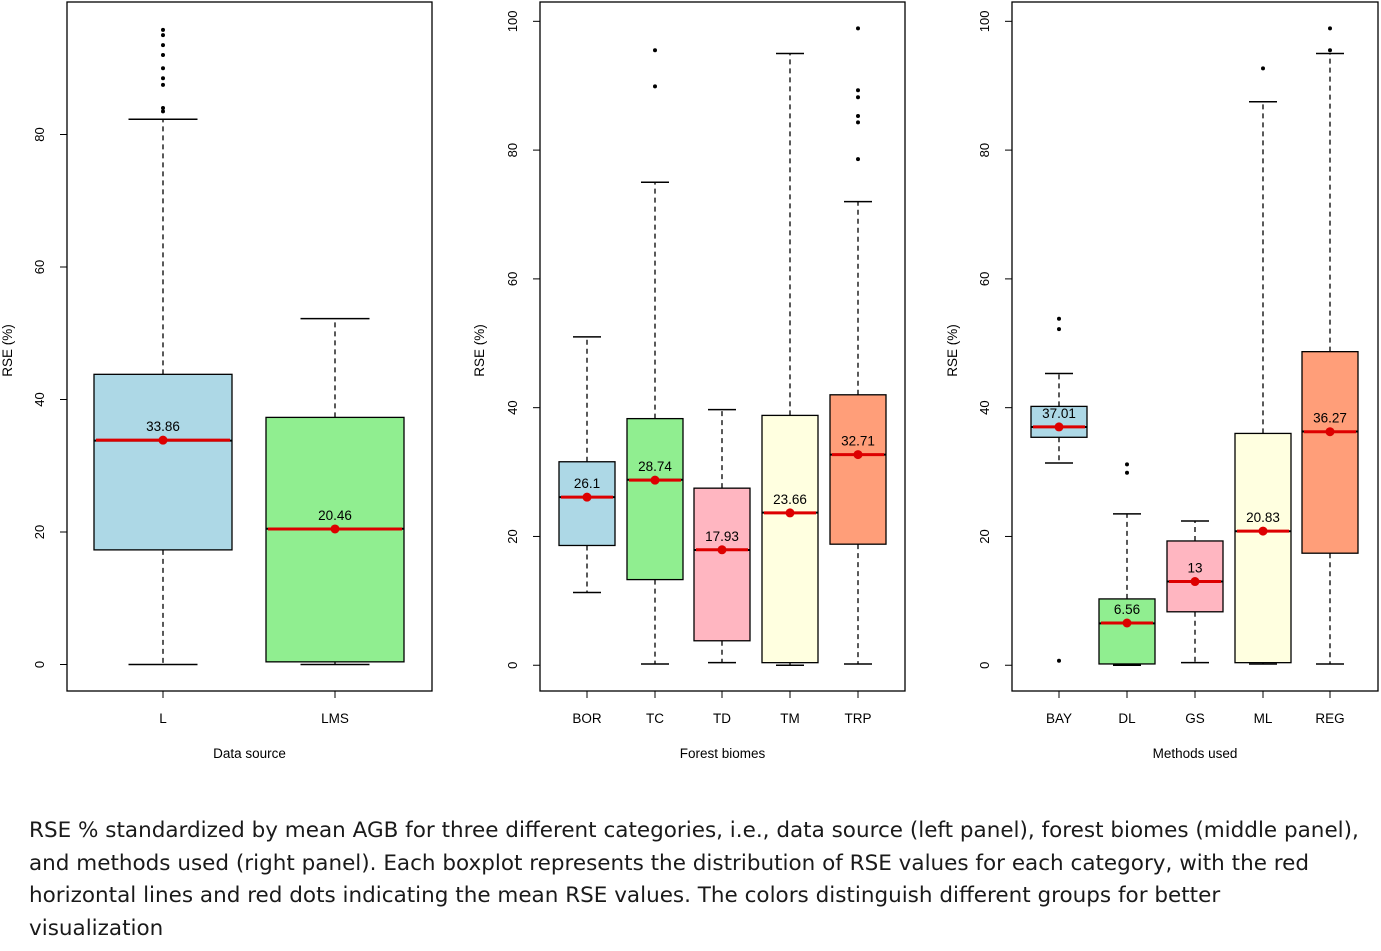 Image resolution: width=1381 pixels, height=951 pixels. What do you see at coordinates (1127, 609) in the screenshot?
I see `mean-label: 6.56` at bounding box center [1127, 609].